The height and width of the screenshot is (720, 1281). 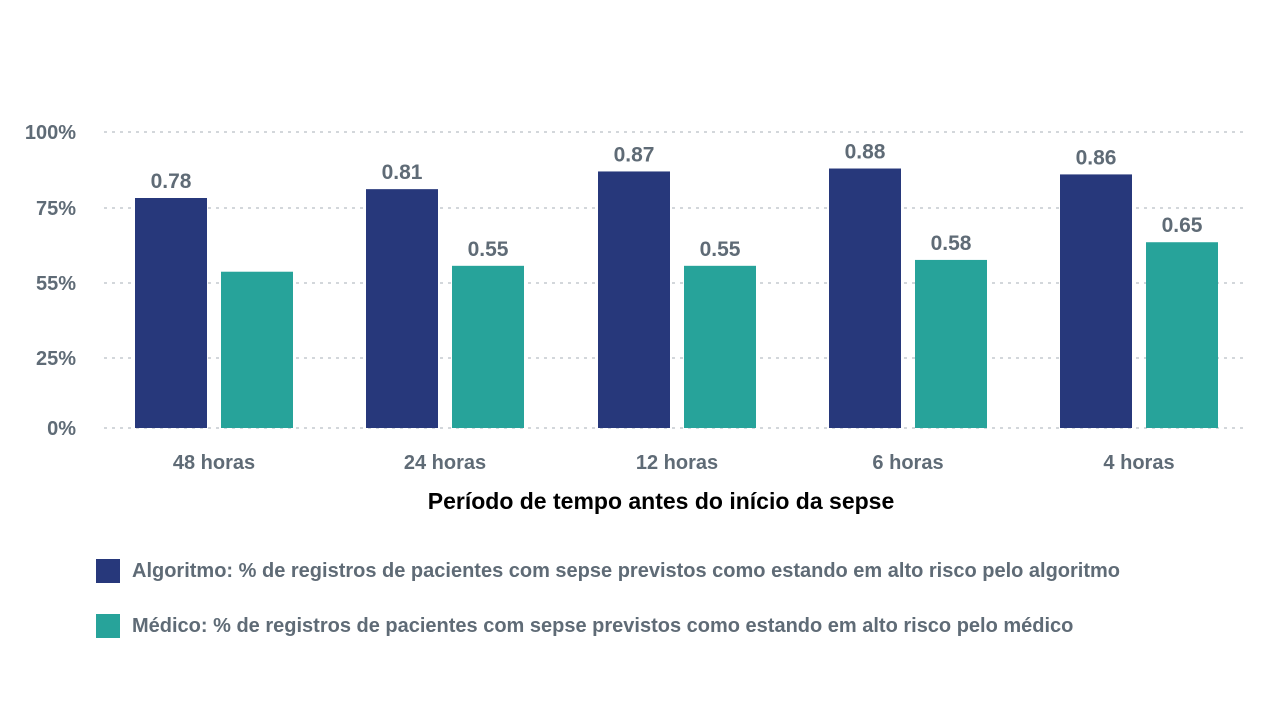 I want to click on y-tick-label: 0%, so click(x=61, y=429).